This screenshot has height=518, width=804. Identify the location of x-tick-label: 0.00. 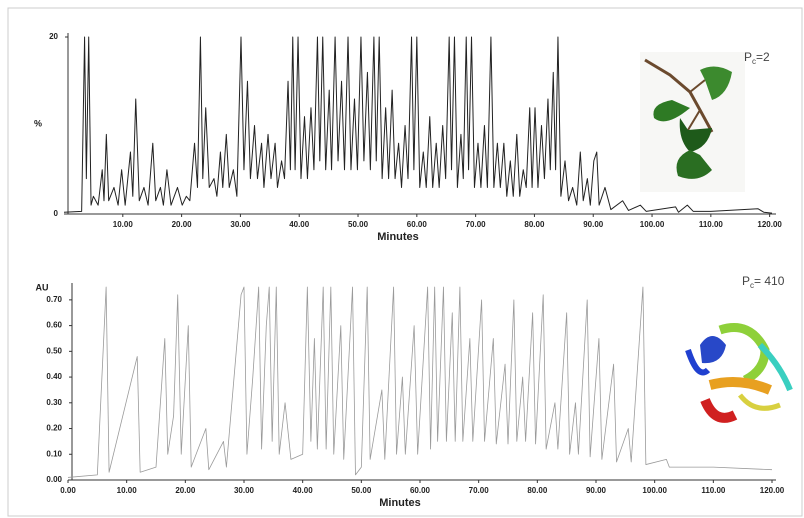
(68, 490).